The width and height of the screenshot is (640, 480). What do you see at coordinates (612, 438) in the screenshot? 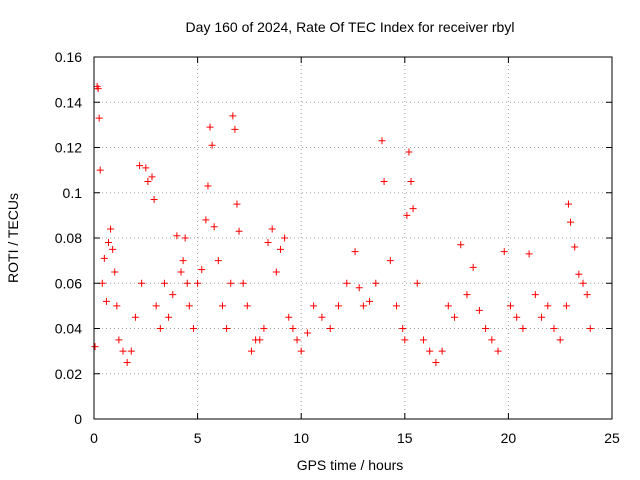
I see `x-tick-label: 25` at bounding box center [612, 438].